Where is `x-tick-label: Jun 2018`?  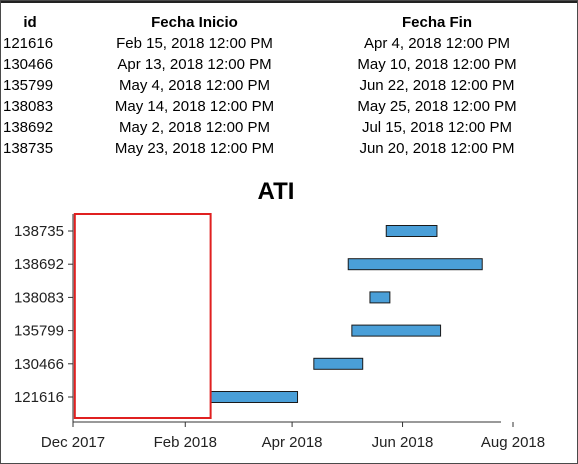 x-tick-label: Jun 2018 is located at coordinates (403, 442).